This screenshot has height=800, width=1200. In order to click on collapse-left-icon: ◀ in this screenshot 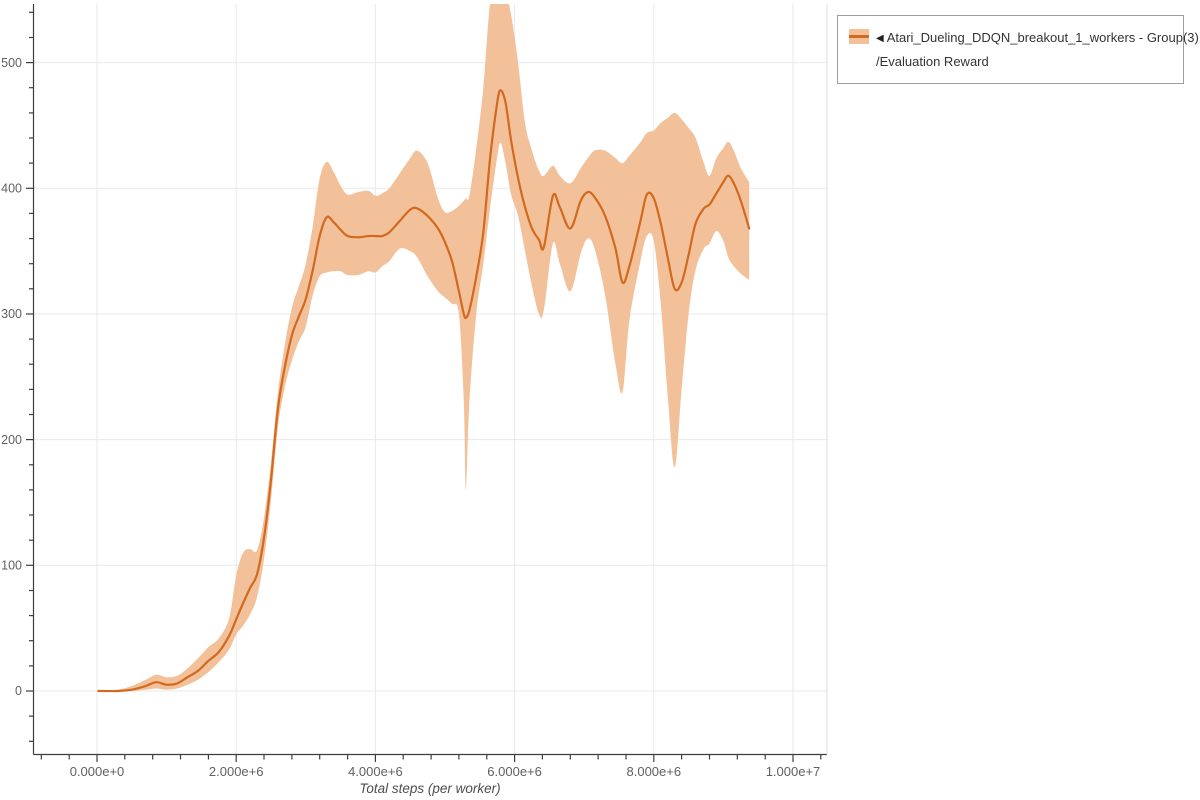, I will do `click(880, 38)`.